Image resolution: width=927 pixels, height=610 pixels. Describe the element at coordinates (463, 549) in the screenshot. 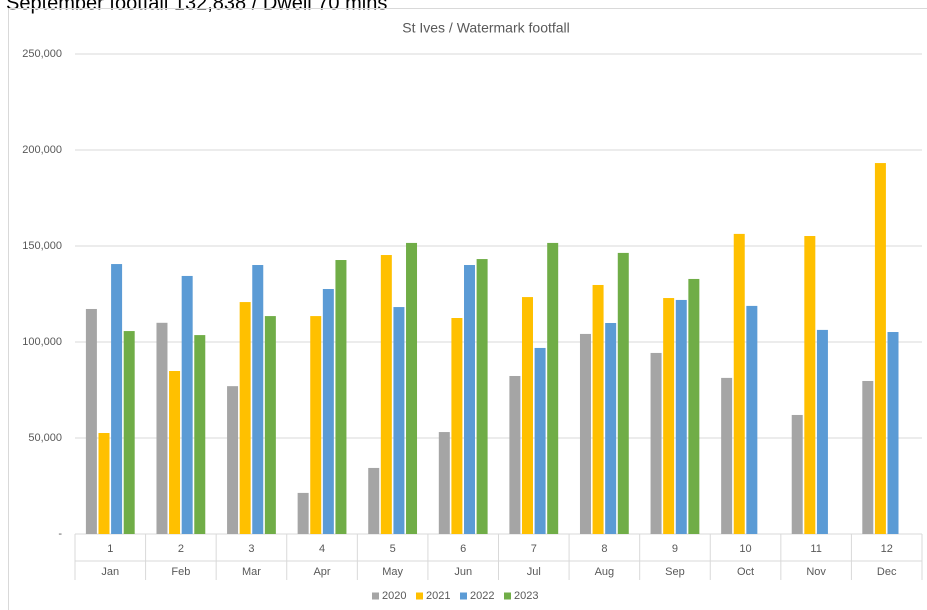

I see `x-tick-number: 6` at that location.